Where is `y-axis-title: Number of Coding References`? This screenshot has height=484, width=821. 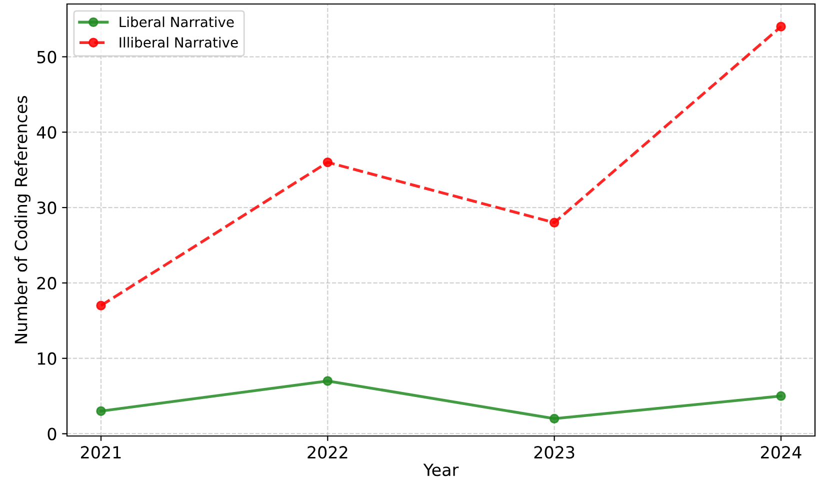
y-axis-title: Number of Coding References is located at coordinates (22, 220).